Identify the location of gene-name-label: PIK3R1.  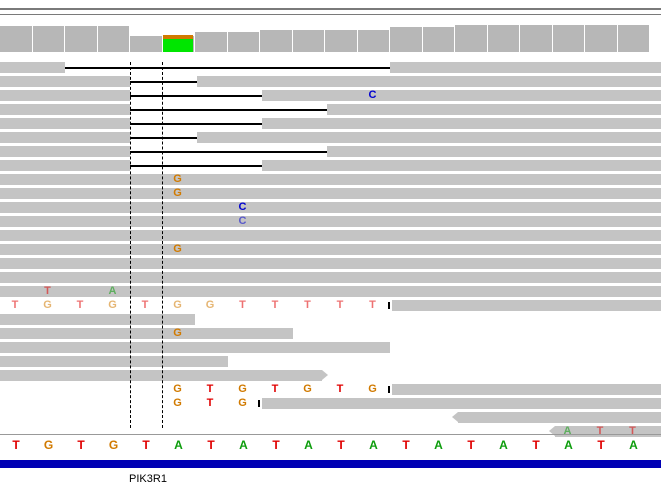
(148, 479).